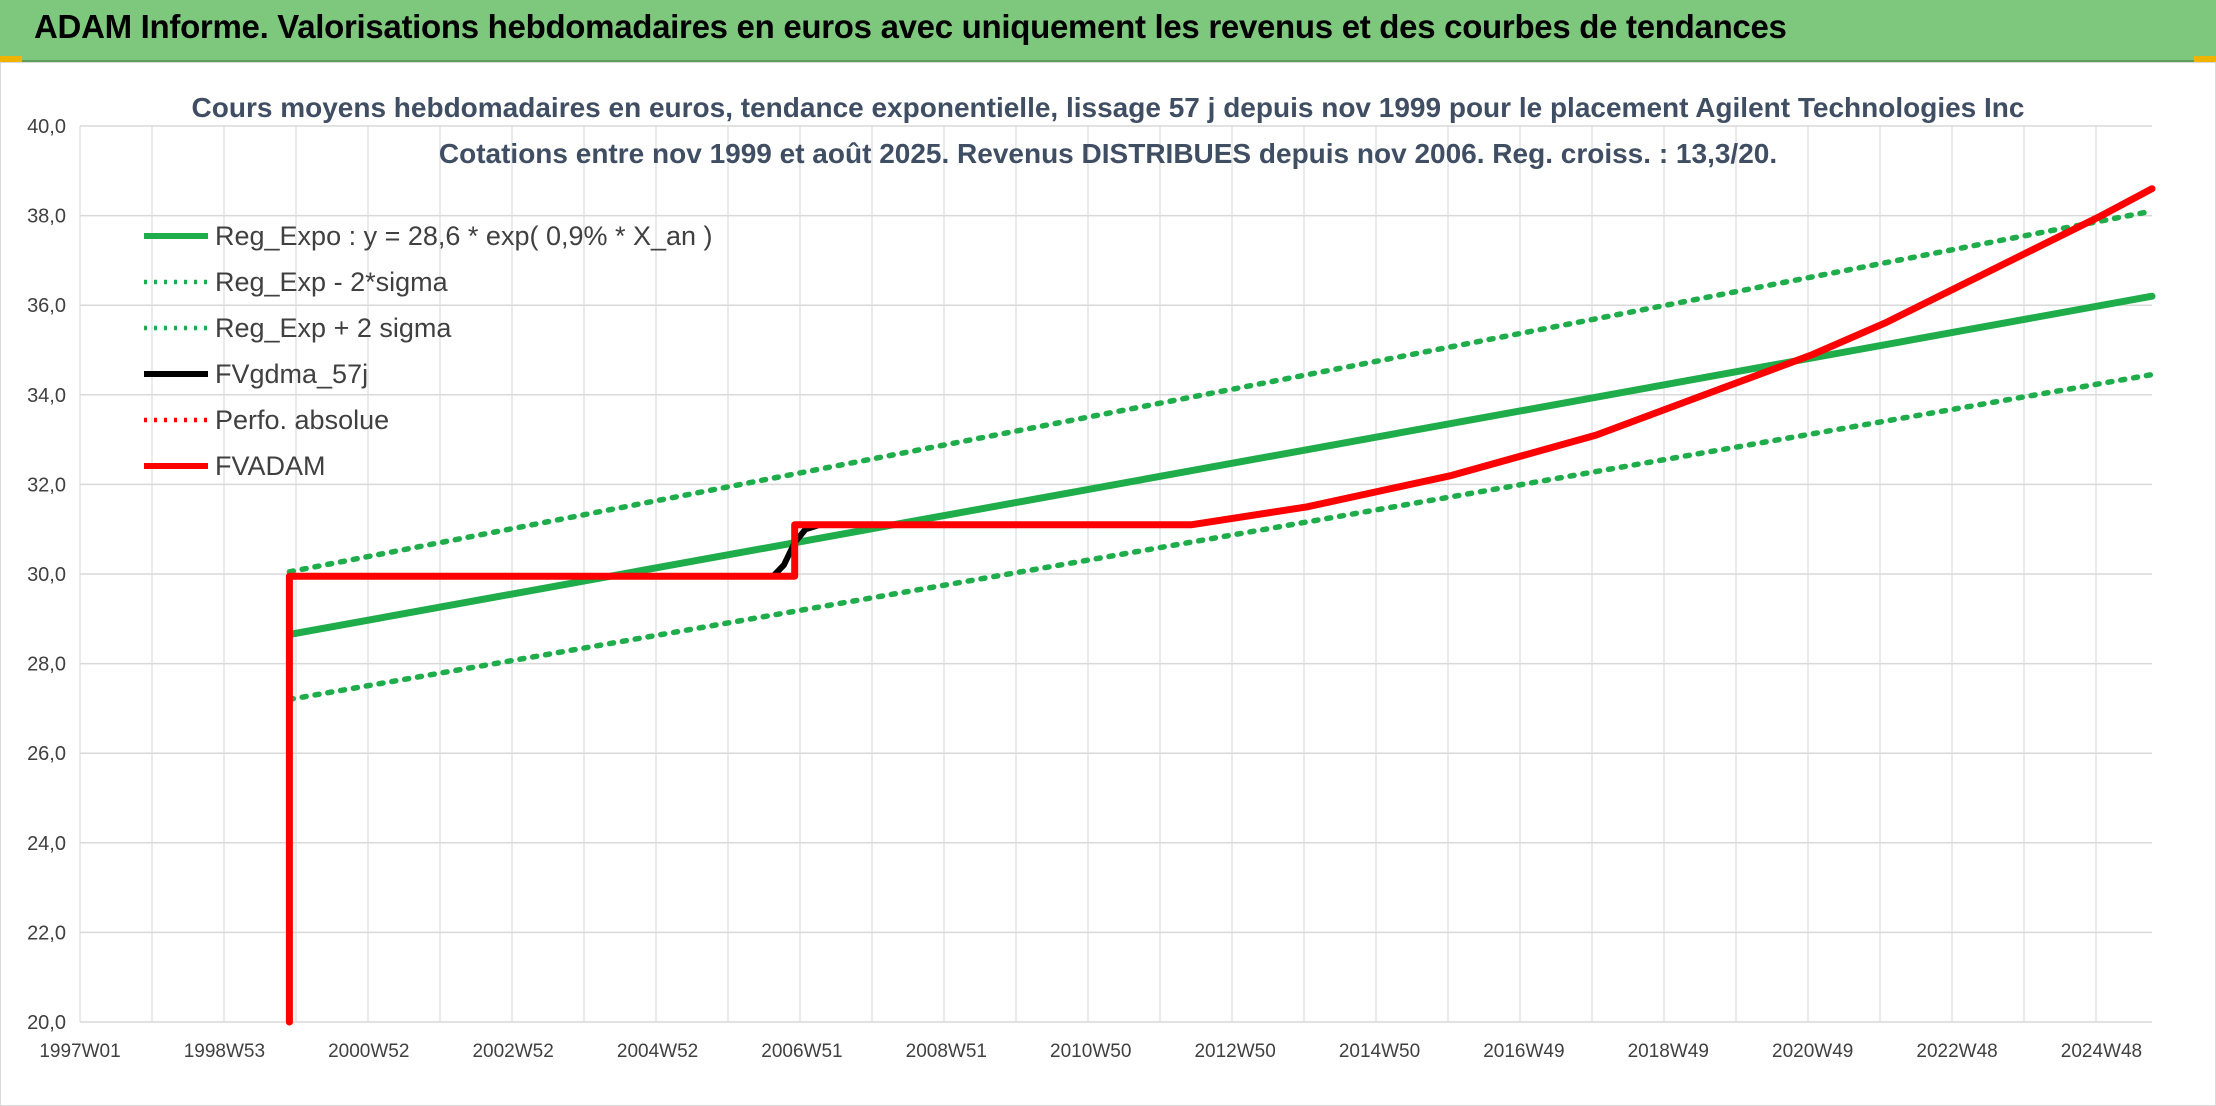 The width and height of the screenshot is (2216, 1106). I want to click on legend-label: Perfo. absolue, so click(302, 420).